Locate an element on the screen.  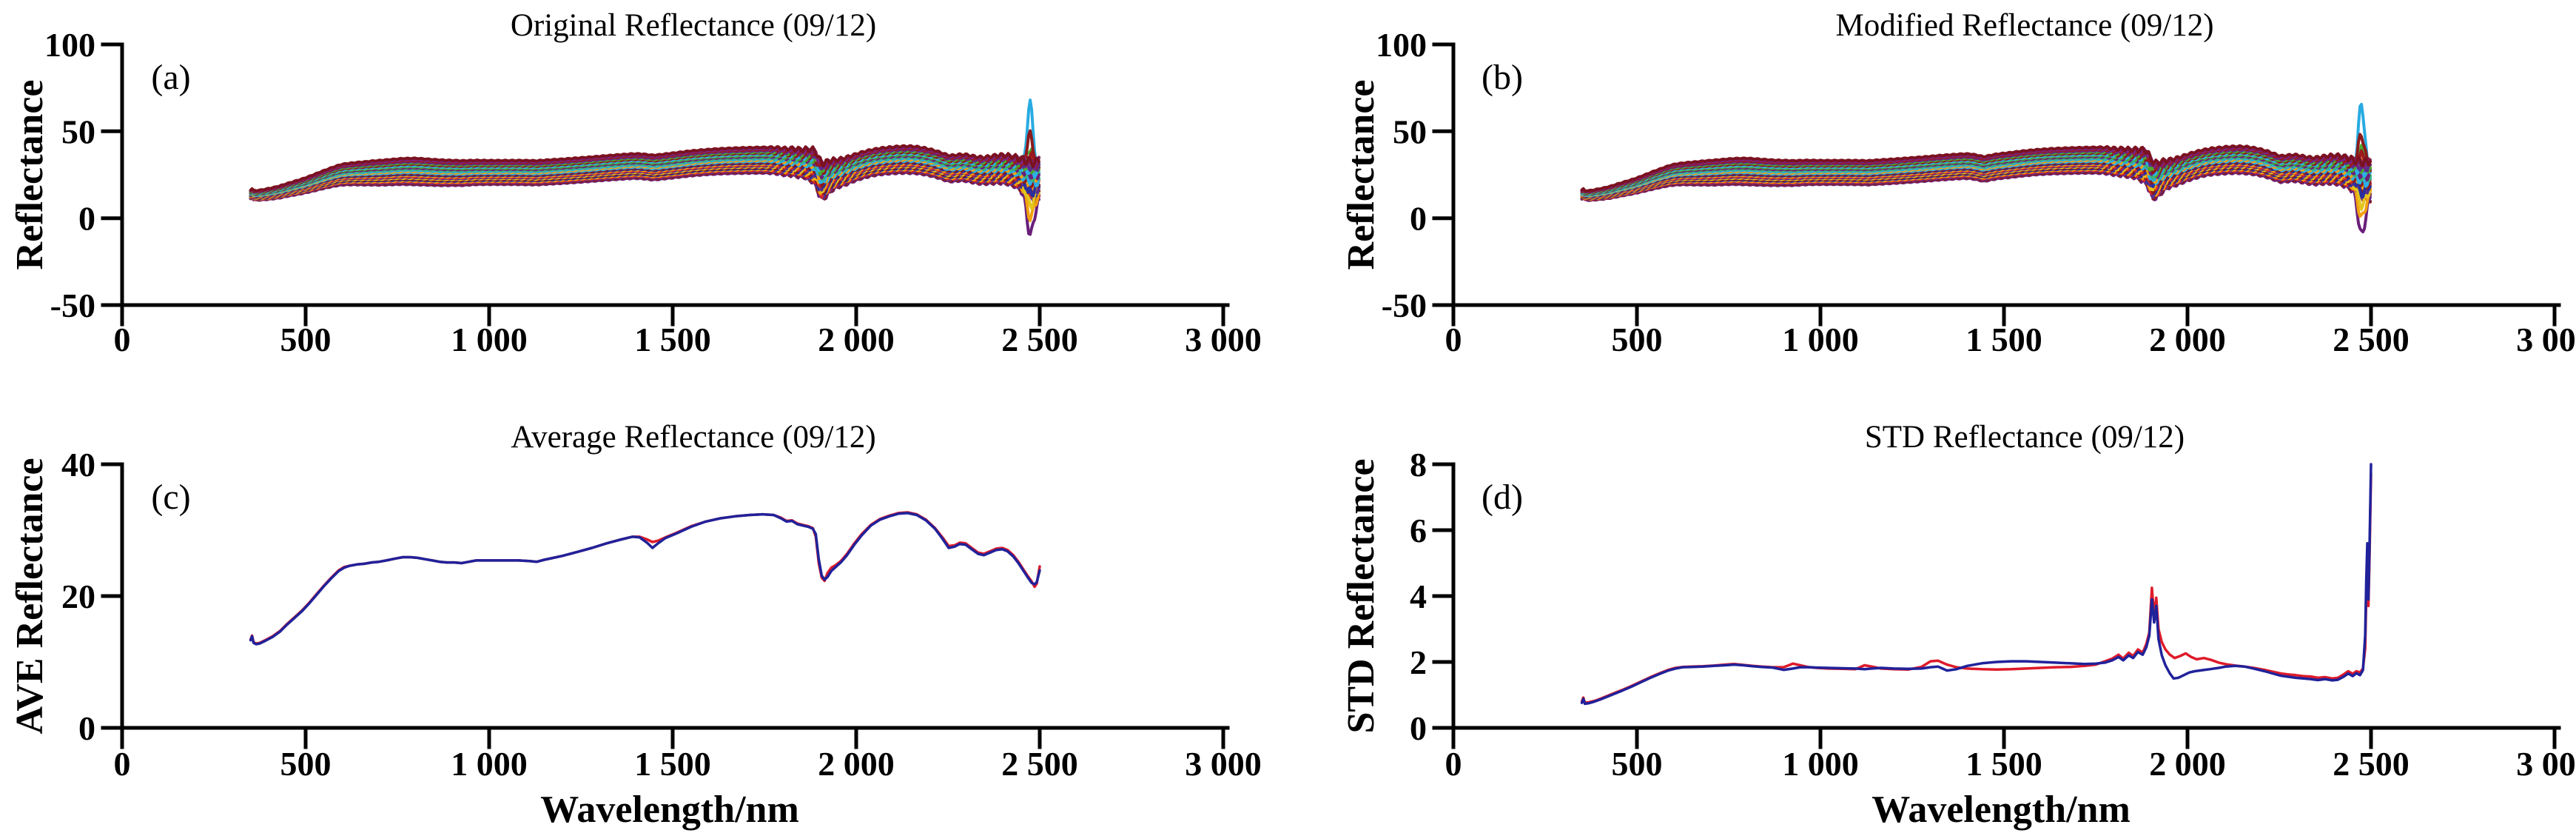
x-tick-label-b: 1 000 is located at coordinates (1820, 339).